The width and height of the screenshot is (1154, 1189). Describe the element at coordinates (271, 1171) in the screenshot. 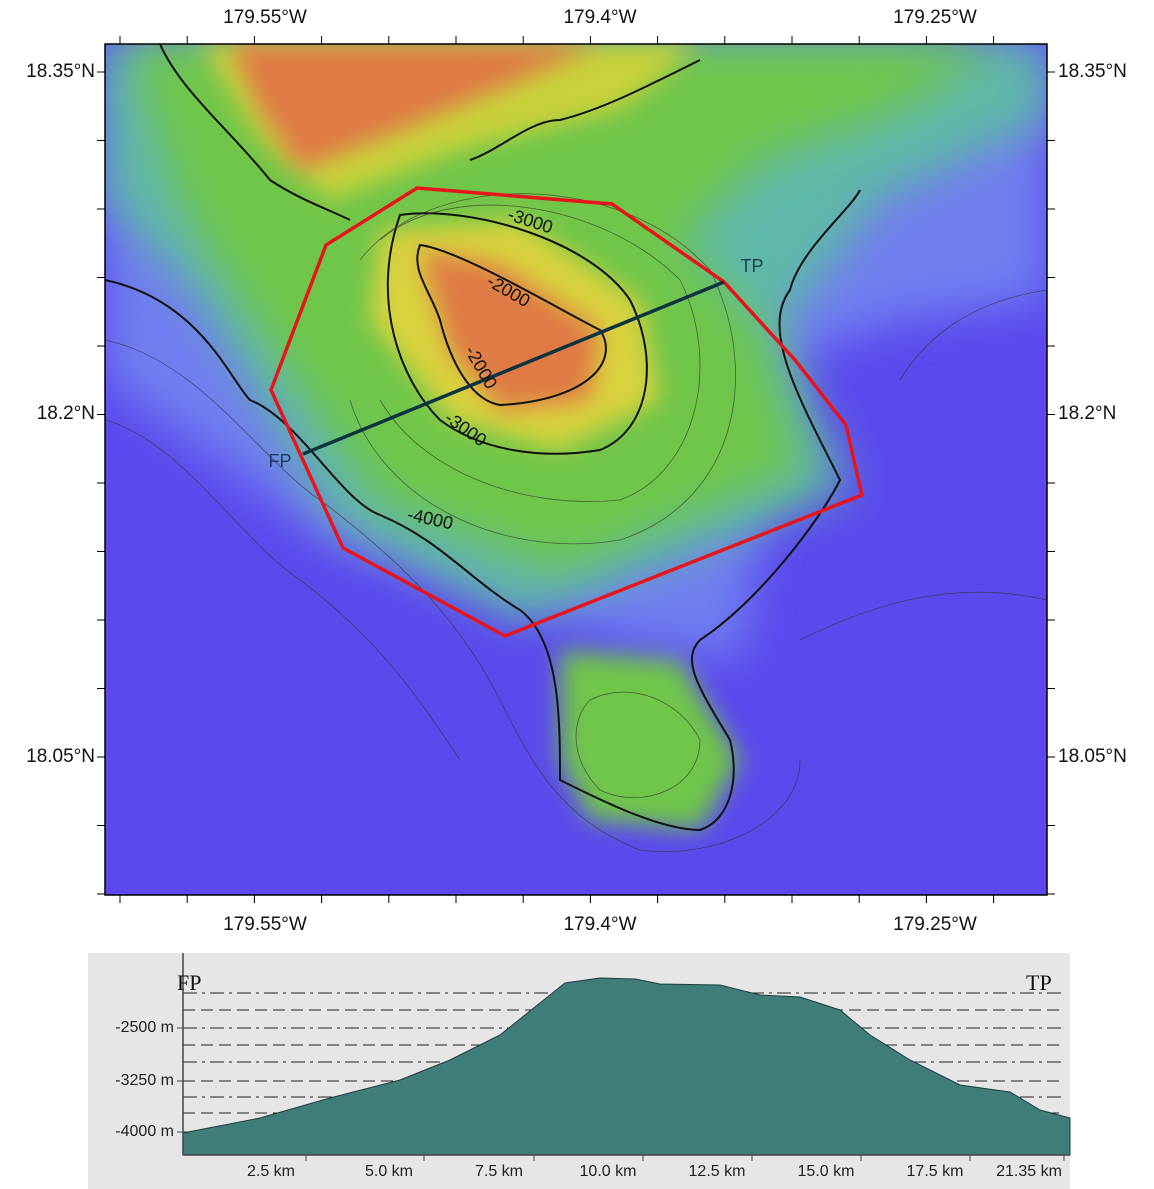

I see `profile-x-label: 2.5 km` at that location.